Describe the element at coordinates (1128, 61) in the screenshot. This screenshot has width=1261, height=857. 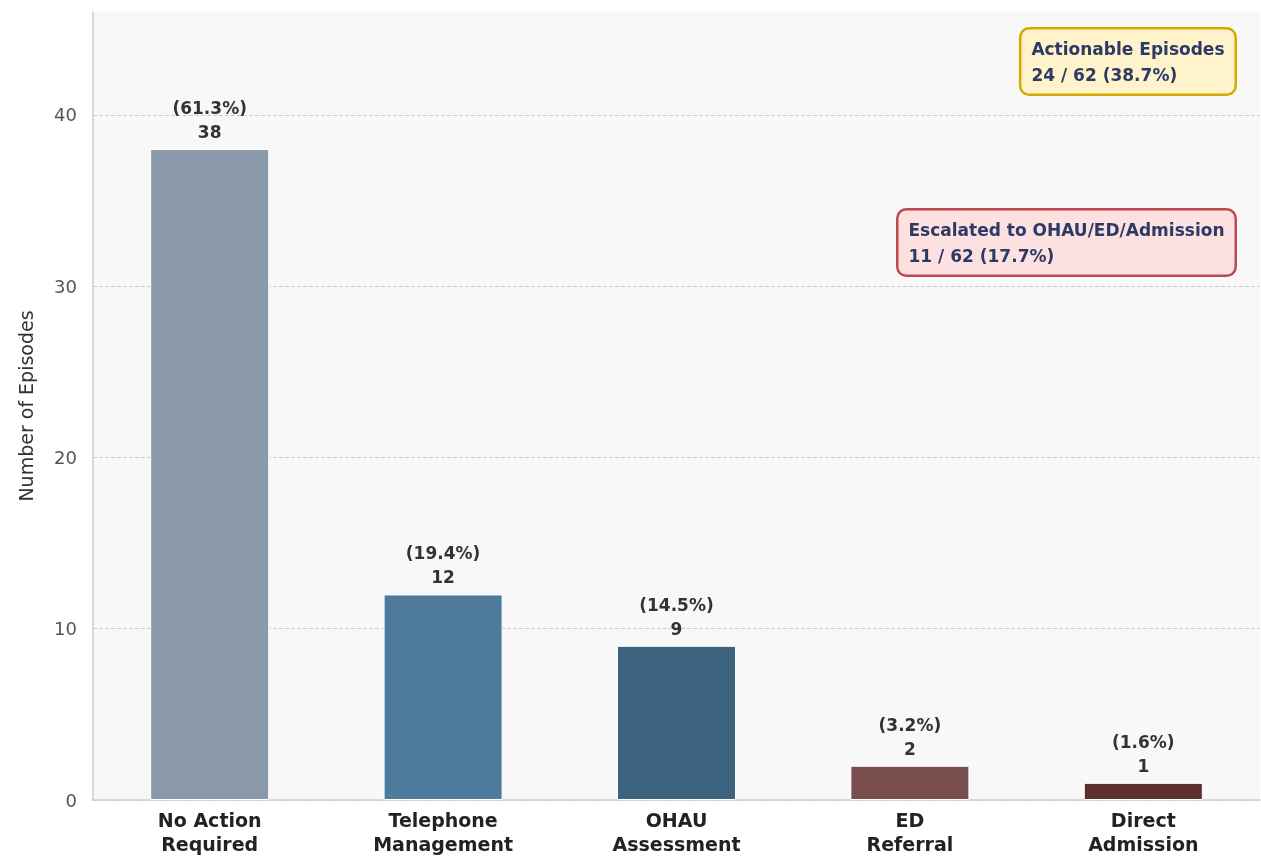
I see `annotation: Actionable Episodes 24 / 62 (38.7%)` at that location.